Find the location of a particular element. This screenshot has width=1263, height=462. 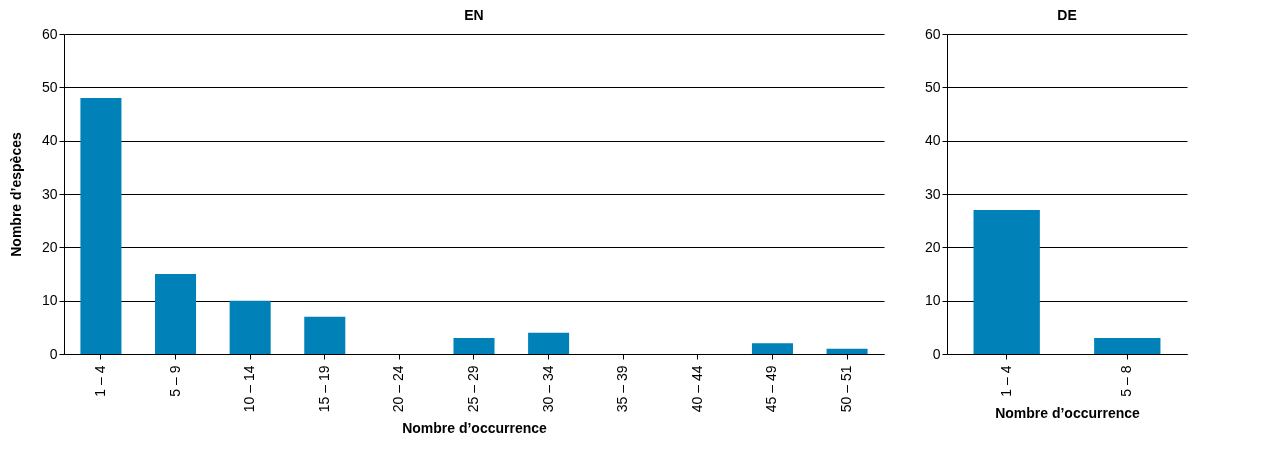

x-tick-label: 20 – 24 is located at coordinates (398, 389).